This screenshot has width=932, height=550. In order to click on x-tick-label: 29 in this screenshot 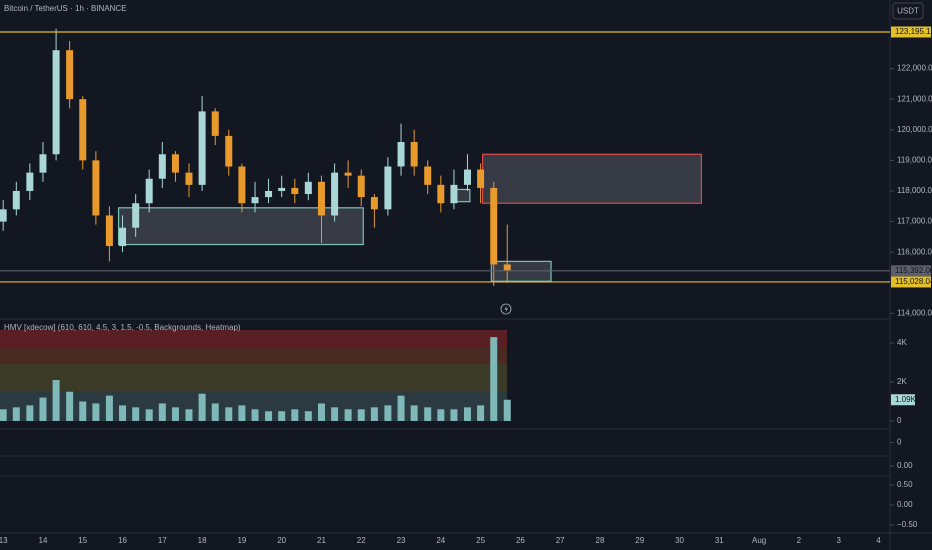, I will do `click(639, 540)`.